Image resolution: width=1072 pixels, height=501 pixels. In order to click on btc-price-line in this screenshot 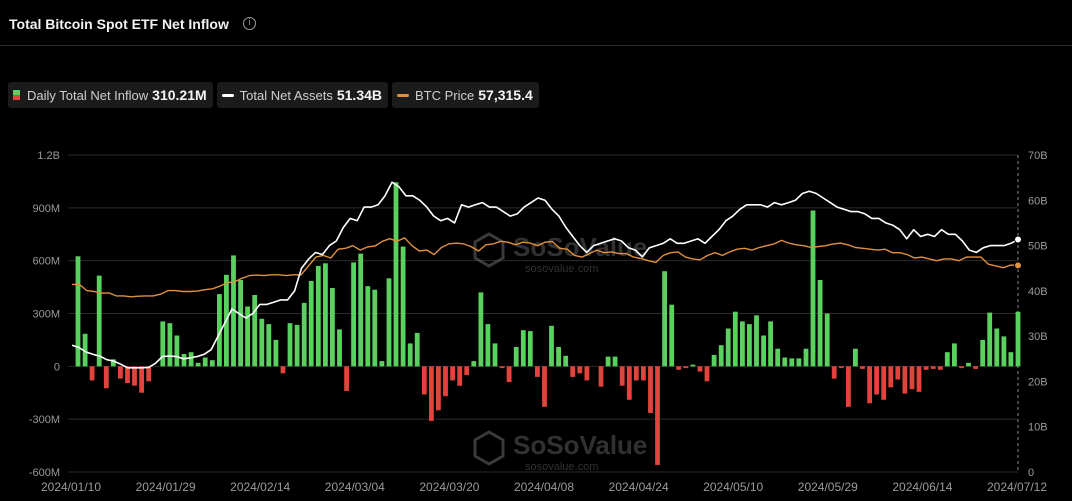, I will do `click(545, 267)`.